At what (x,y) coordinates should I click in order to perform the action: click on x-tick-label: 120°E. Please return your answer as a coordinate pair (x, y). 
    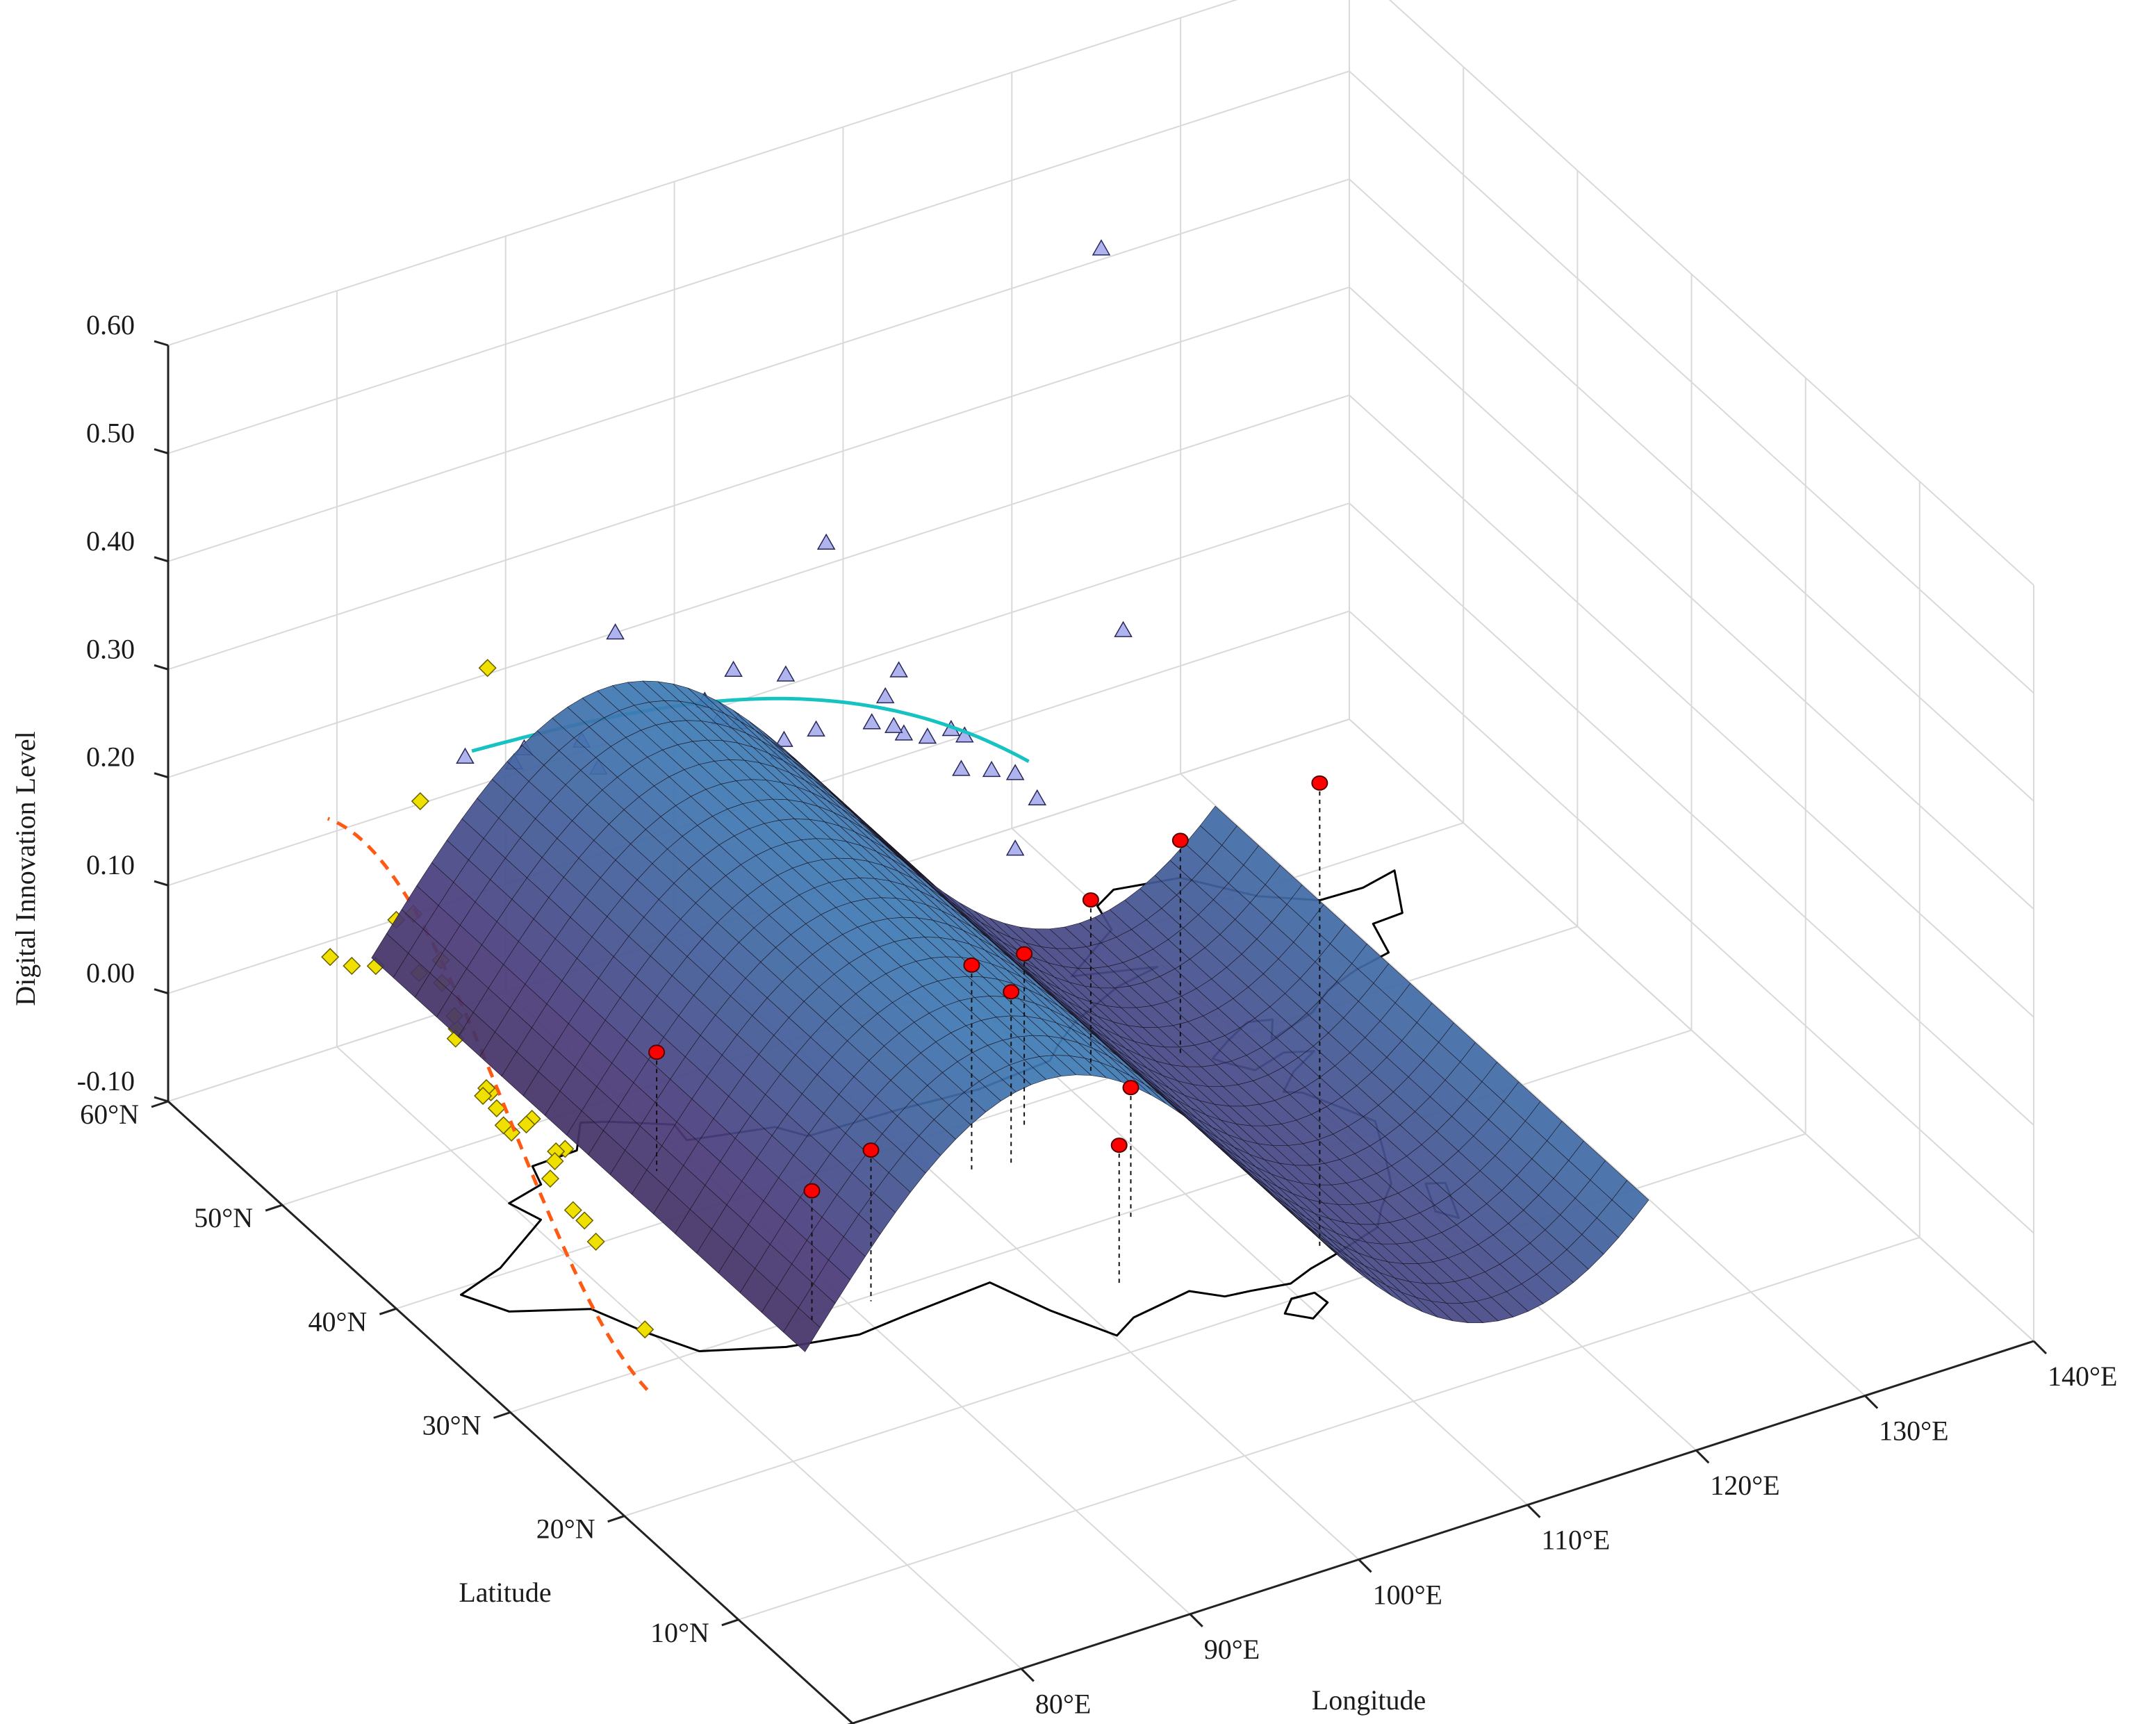
    Looking at the image, I should click on (1745, 1485).